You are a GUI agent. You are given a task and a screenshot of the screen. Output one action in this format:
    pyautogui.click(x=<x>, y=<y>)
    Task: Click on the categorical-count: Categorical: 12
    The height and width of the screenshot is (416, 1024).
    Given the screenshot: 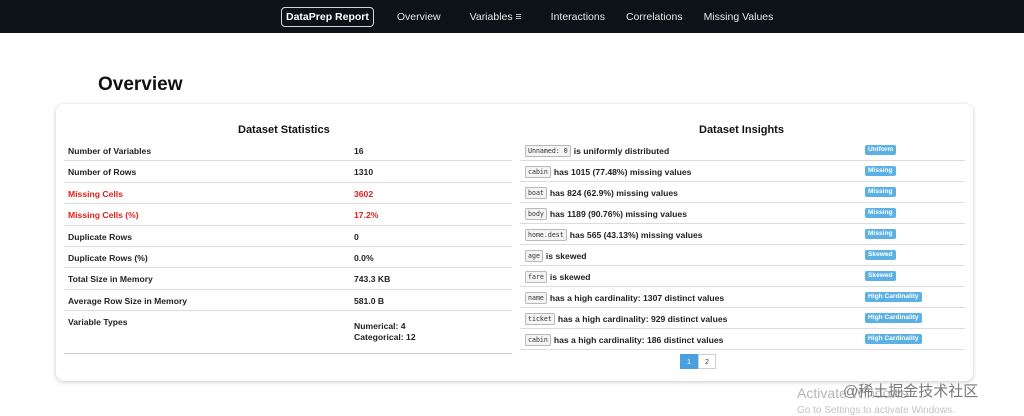 What is the action you would take?
    pyautogui.click(x=385, y=337)
    